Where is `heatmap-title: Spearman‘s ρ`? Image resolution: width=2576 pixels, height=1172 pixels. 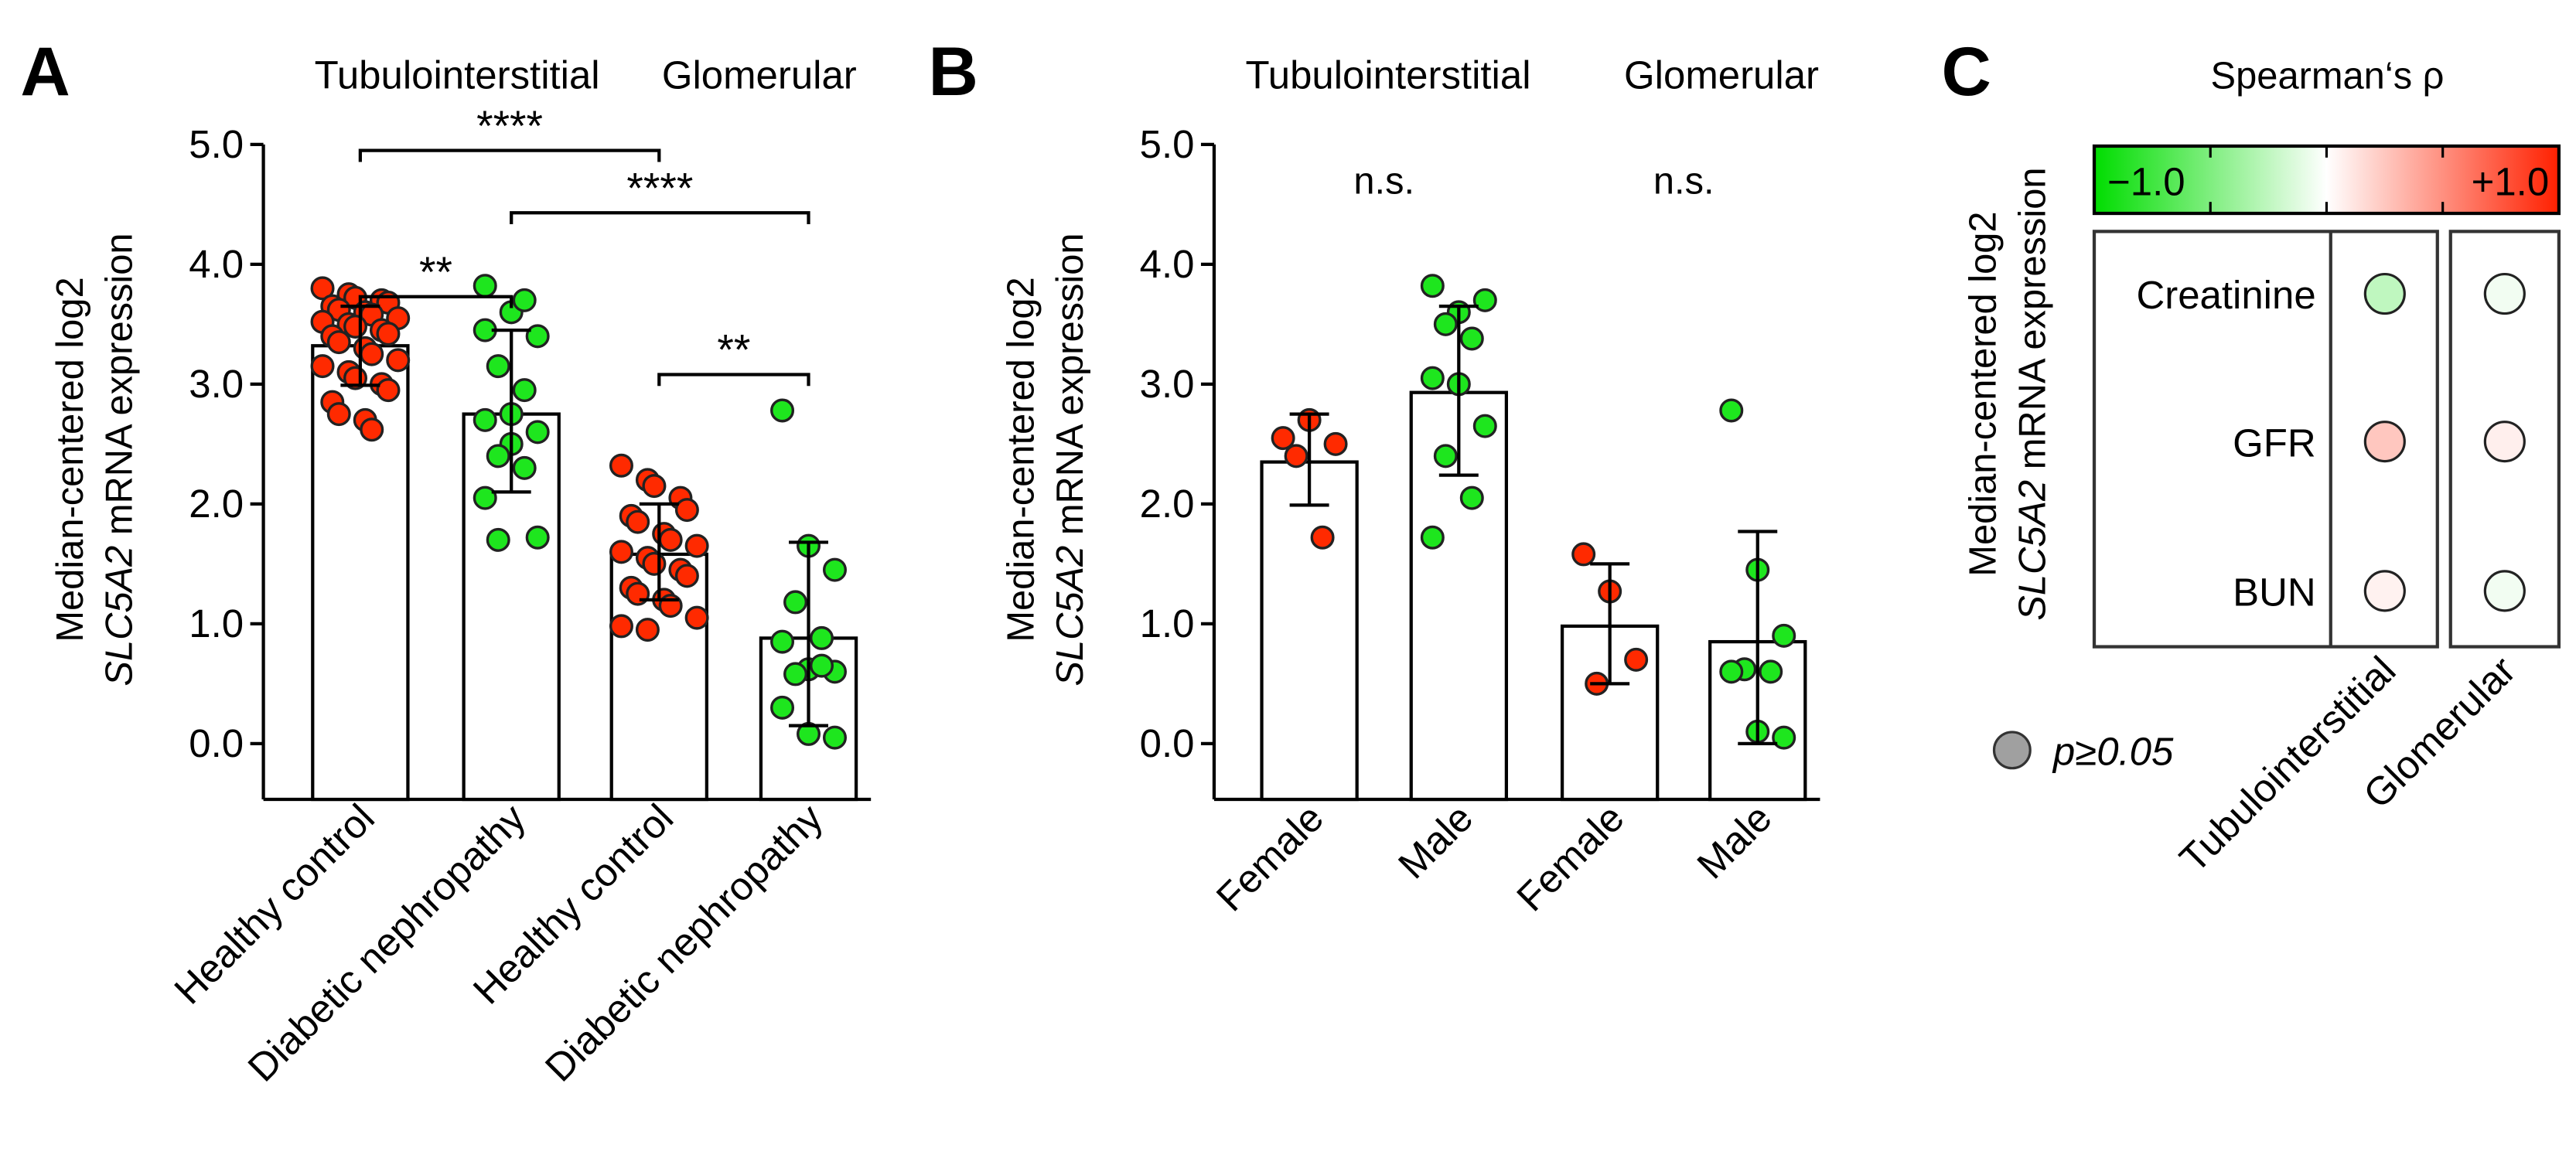 heatmap-title: Spearman‘s ρ is located at coordinates (2328, 76).